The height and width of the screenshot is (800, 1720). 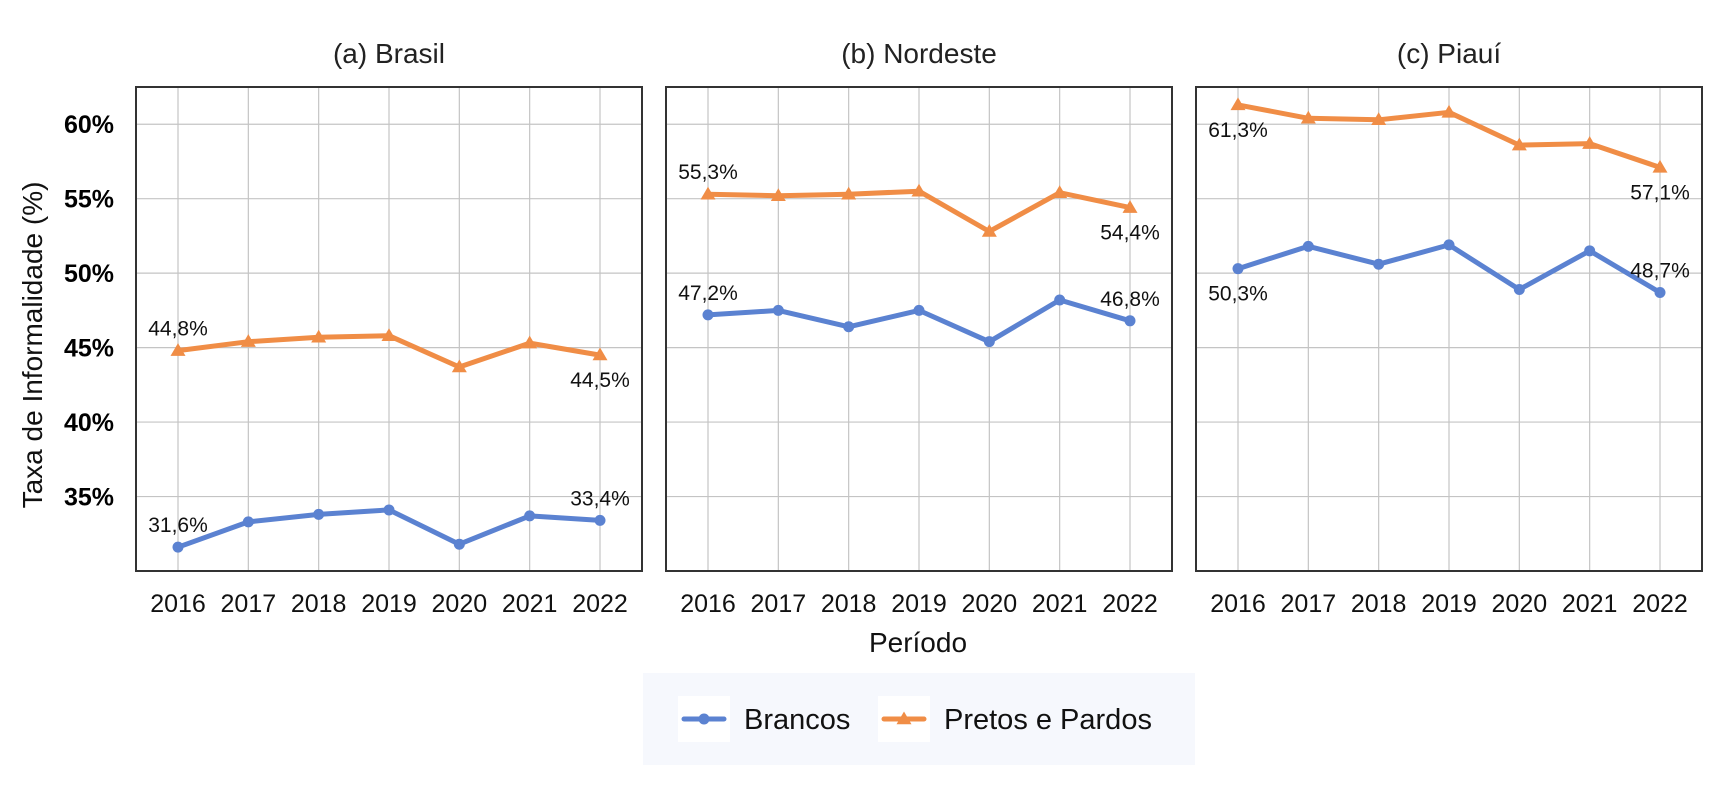 I want to click on data-label-last: 57,1%, so click(x=1660, y=192).